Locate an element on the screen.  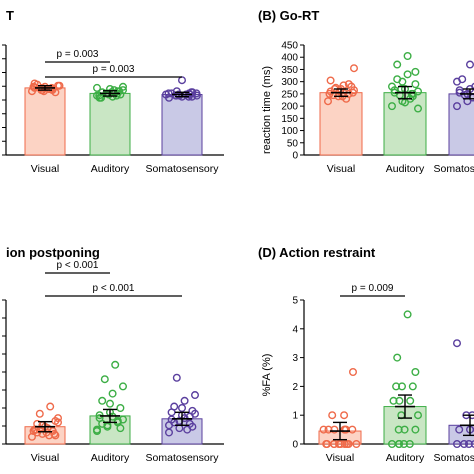
y-tick-label: 350 is located at coordinates (289, 70).